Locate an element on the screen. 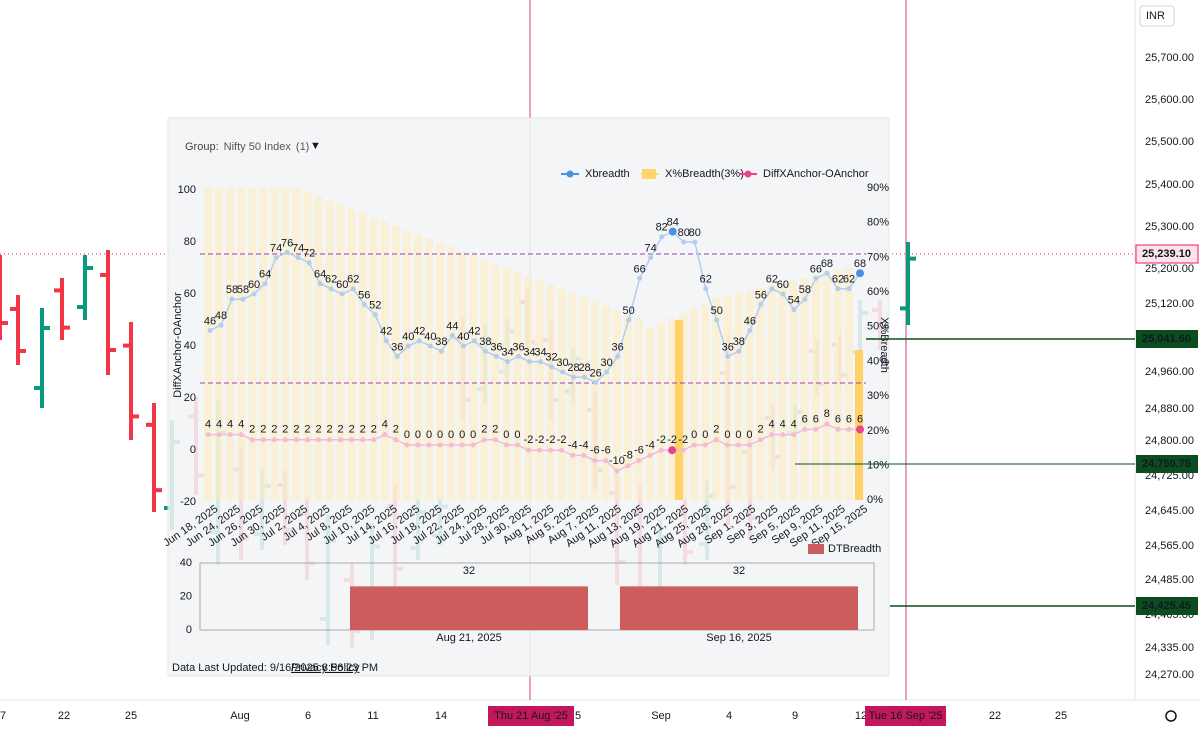  time-label: 7 is located at coordinates (3, 716).